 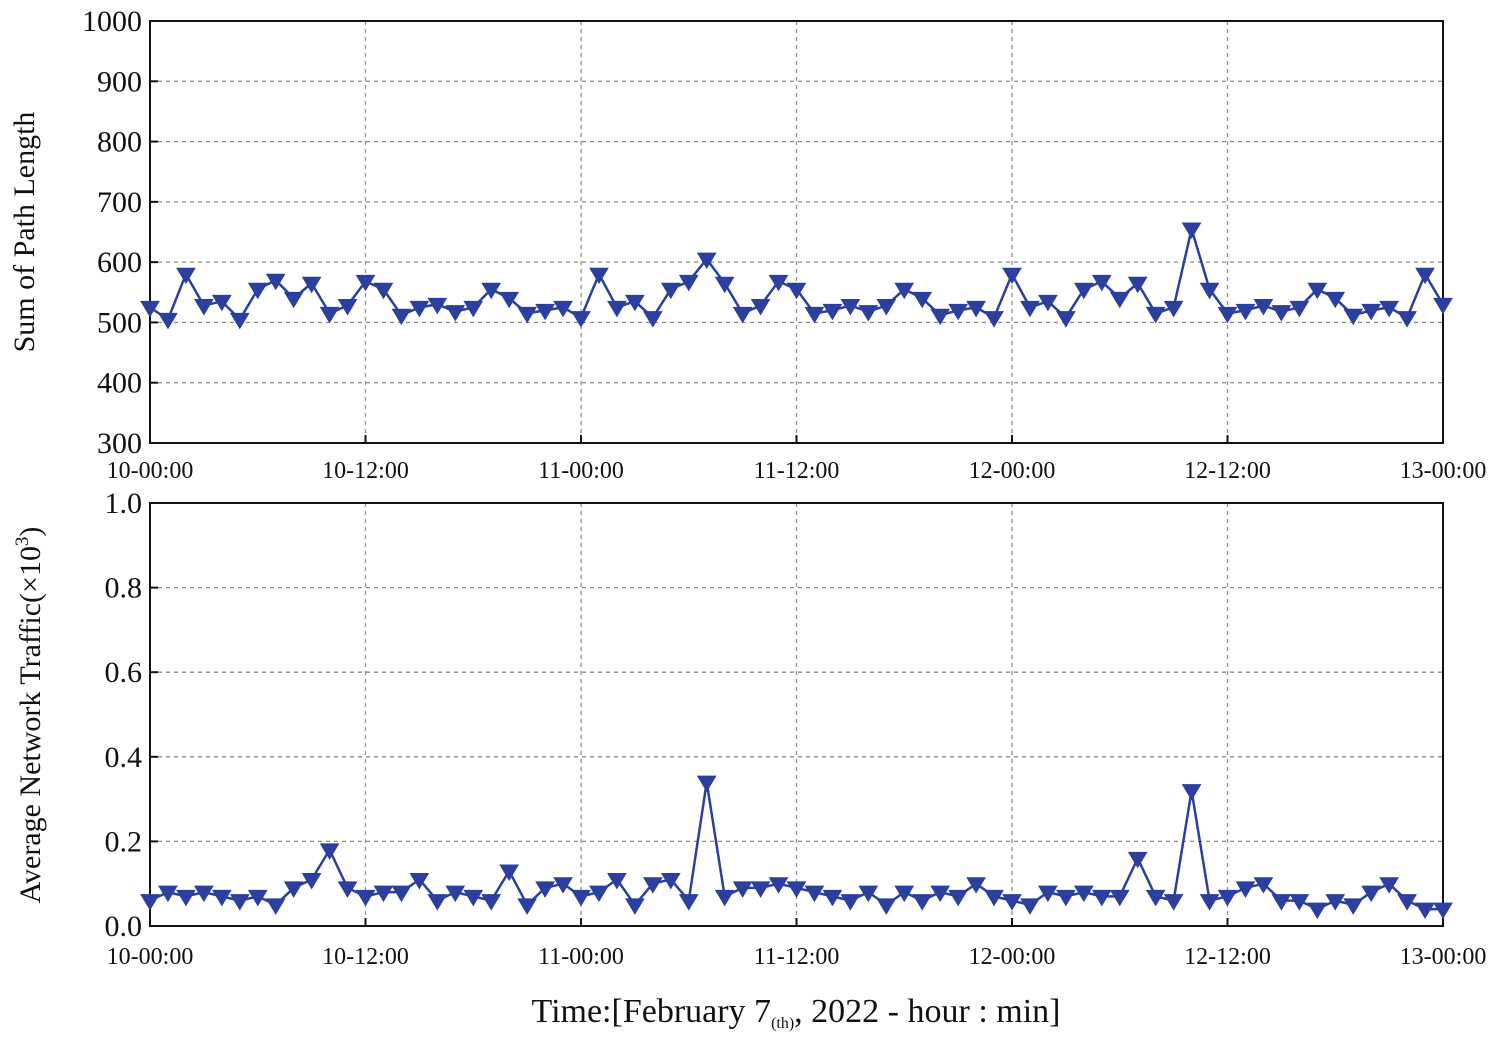 I want to click on bottom-y-tick-label: 1.0, so click(x=124, y=503).